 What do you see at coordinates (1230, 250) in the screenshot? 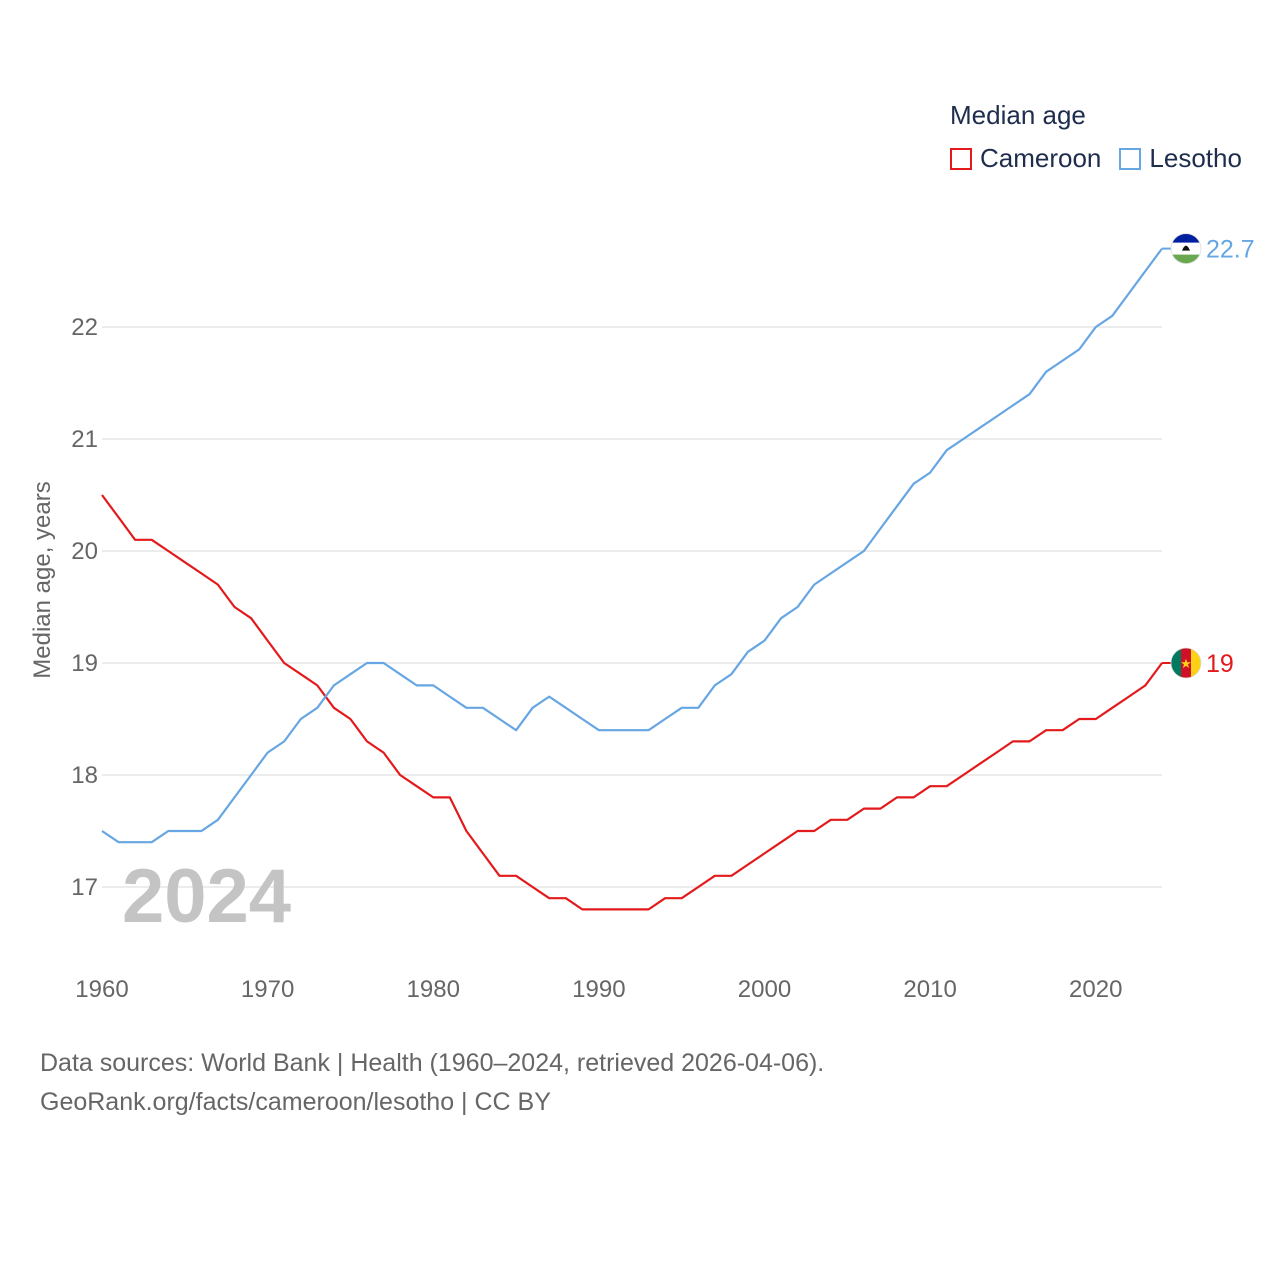
I see `end-value-label-lesotho: 22.7` at bounding box center [1230, 250].